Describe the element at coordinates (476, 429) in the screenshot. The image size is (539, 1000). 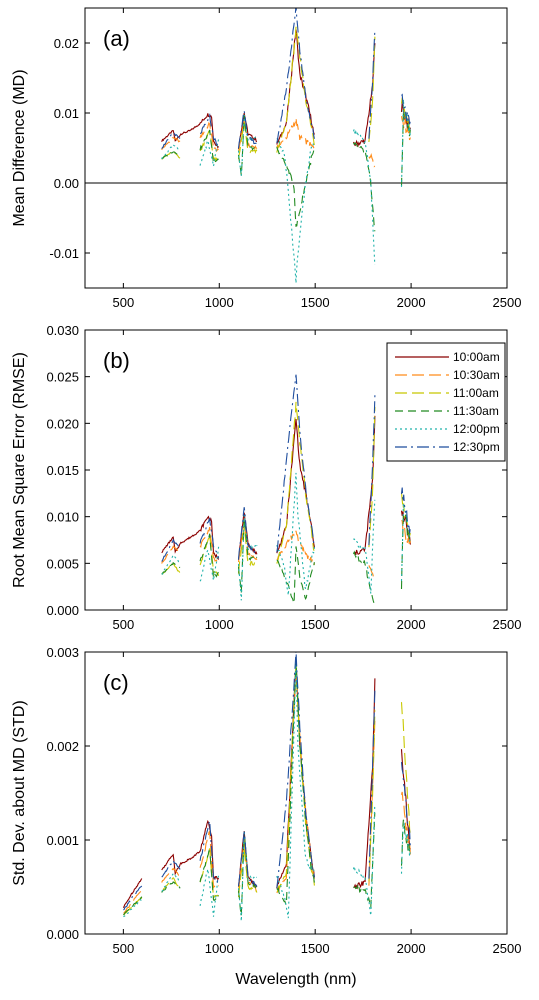
I see `legend-label: 12:00pm` at that location.